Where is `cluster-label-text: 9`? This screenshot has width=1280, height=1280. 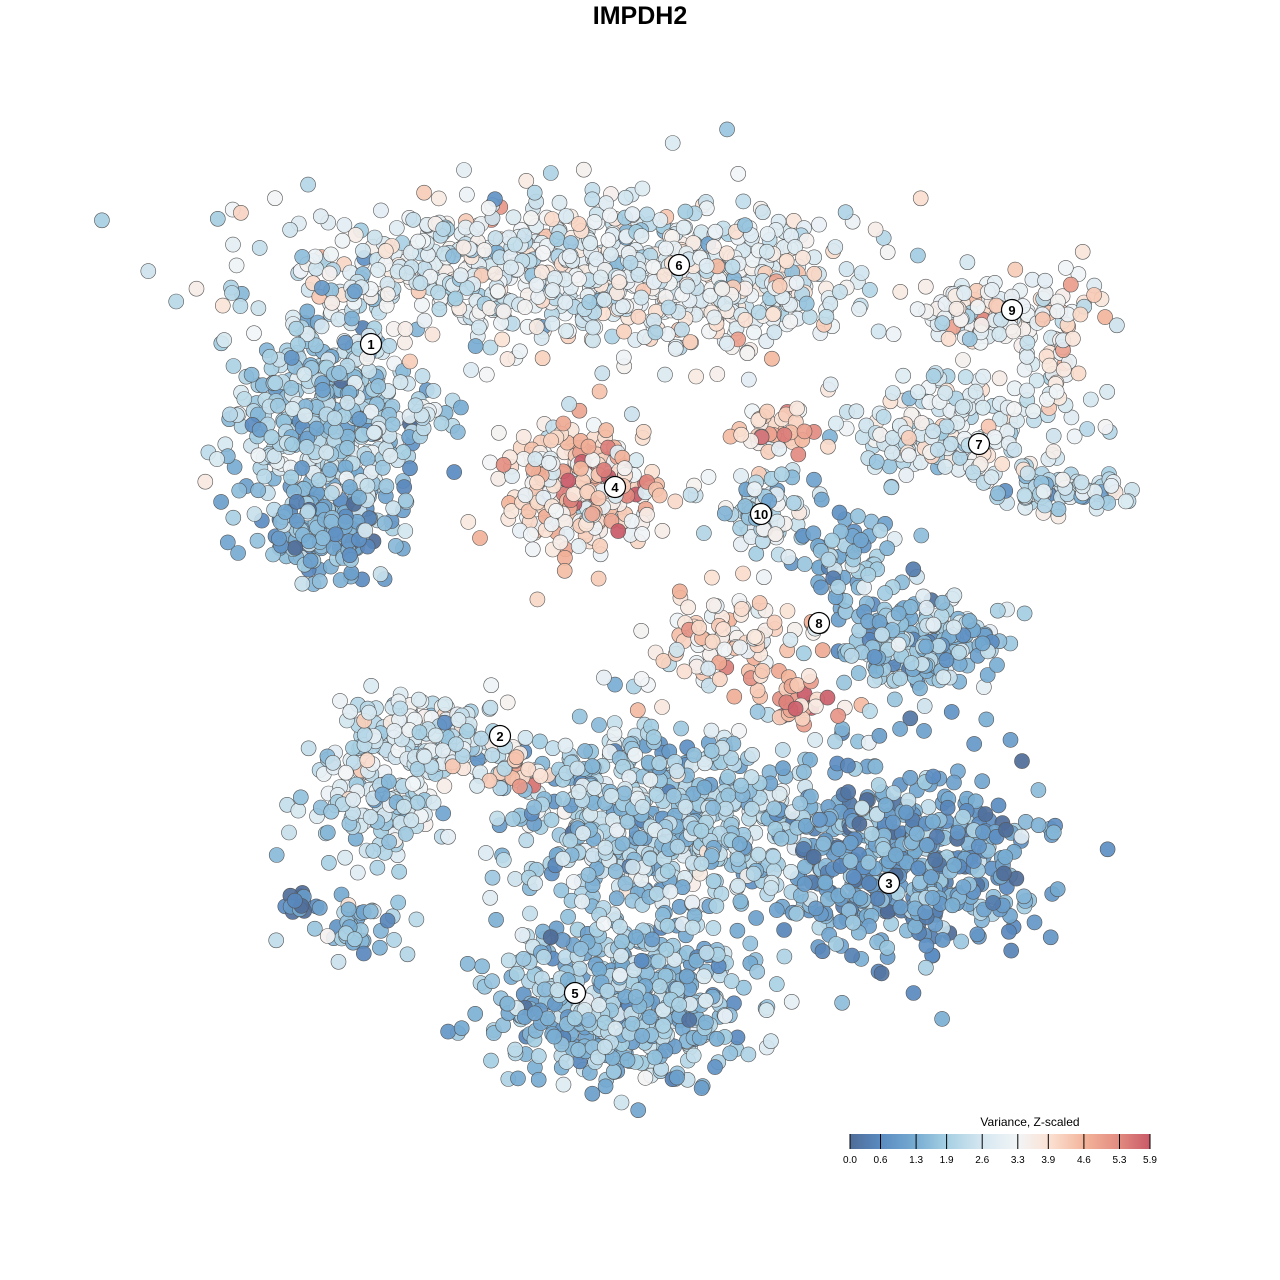 cluster-label-text: 9 is located at coordinates (1011, 310).